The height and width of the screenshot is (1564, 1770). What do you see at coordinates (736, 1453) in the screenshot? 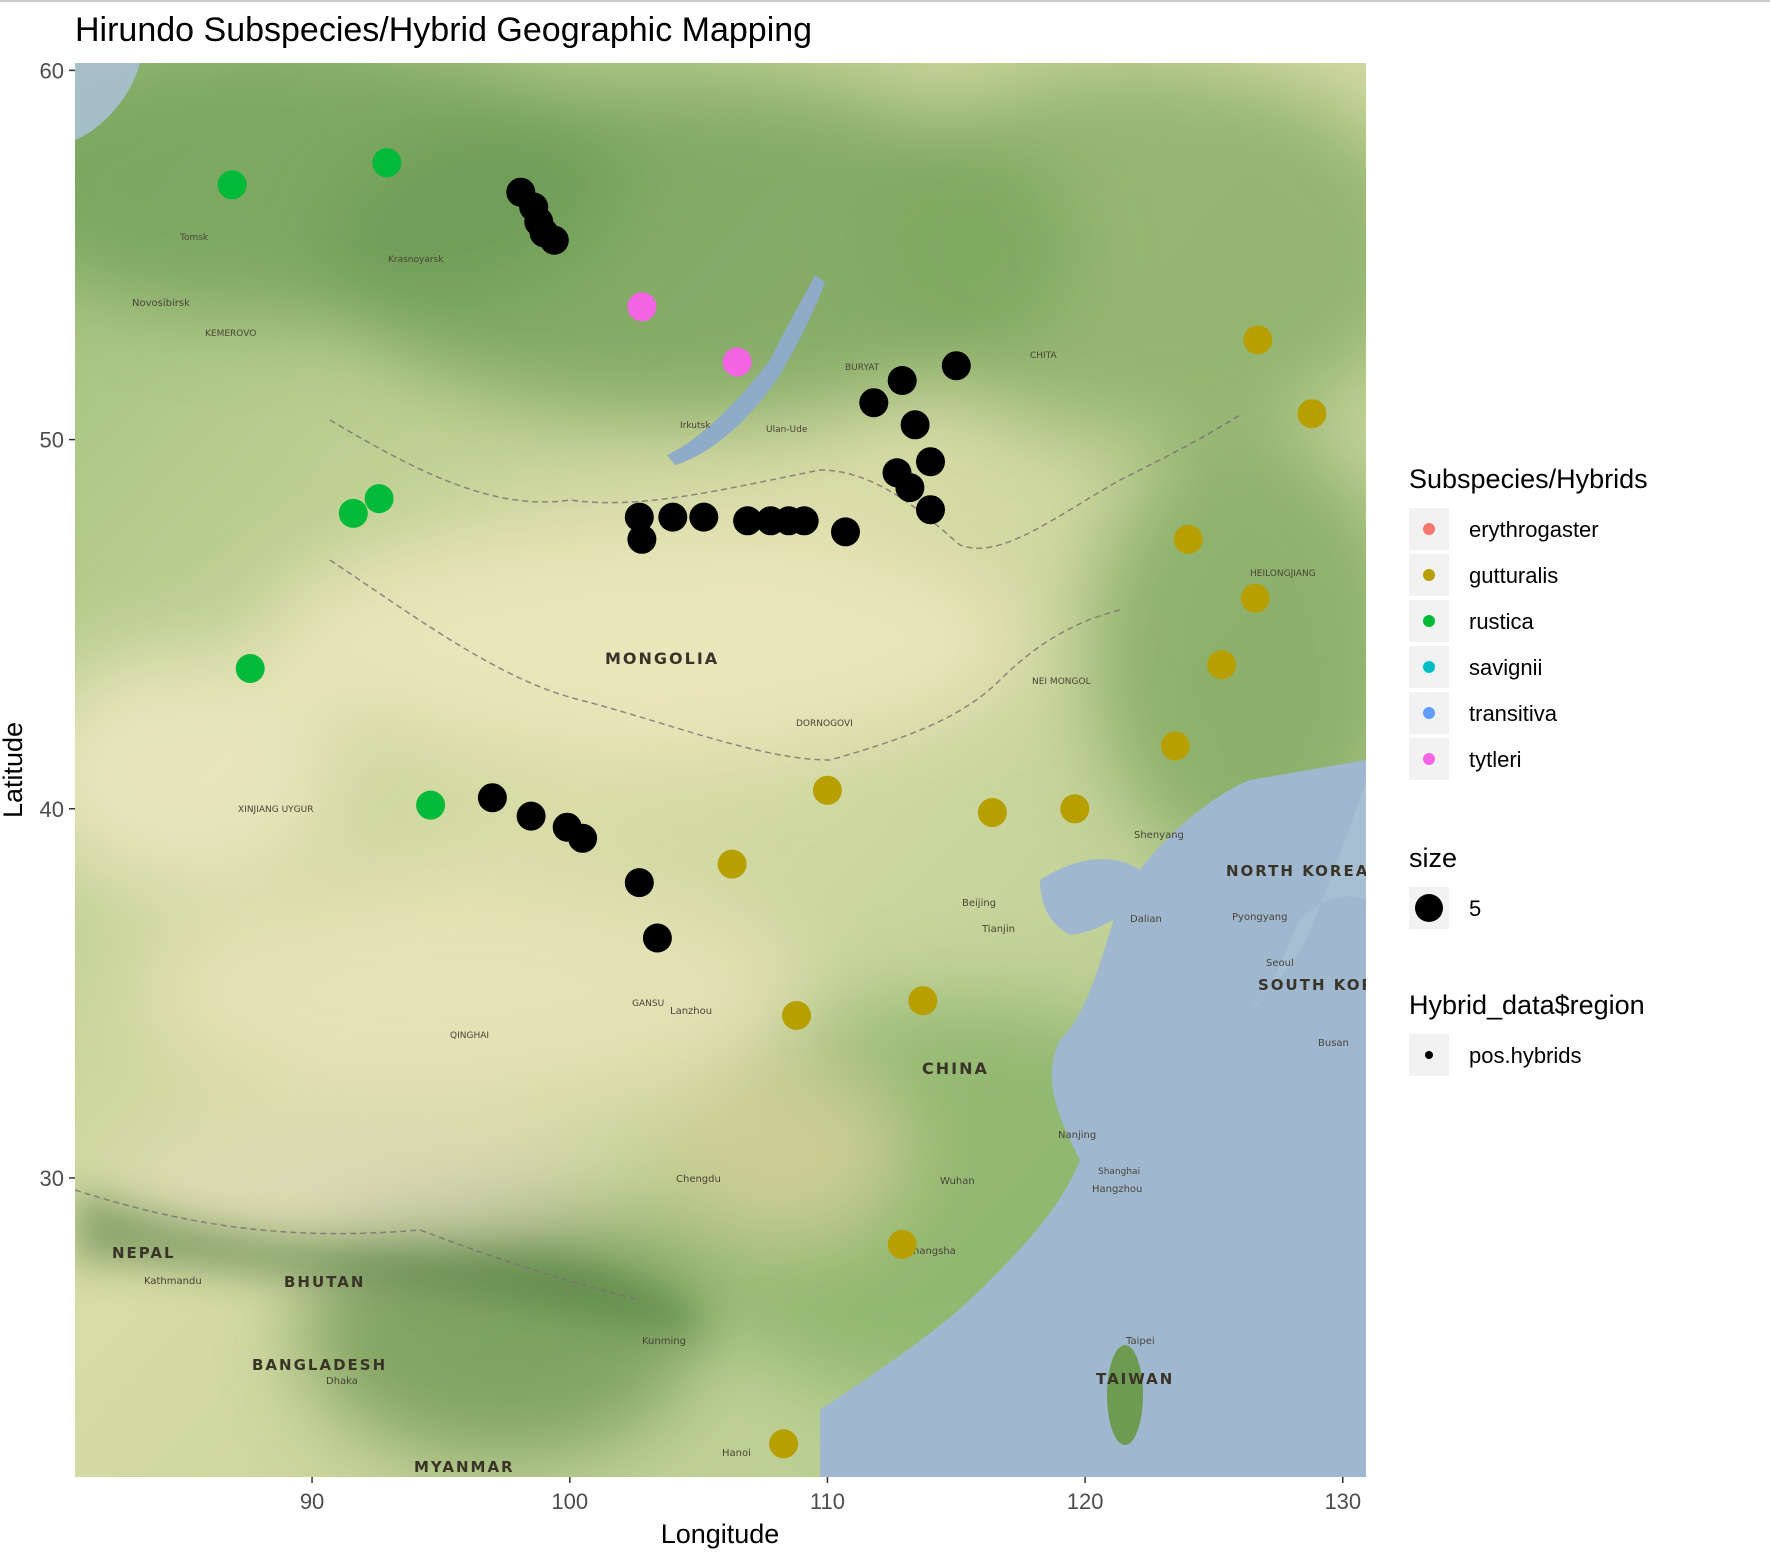
I see `map-label-hanoi: Hanoi` at bounding box center [736, 1453].